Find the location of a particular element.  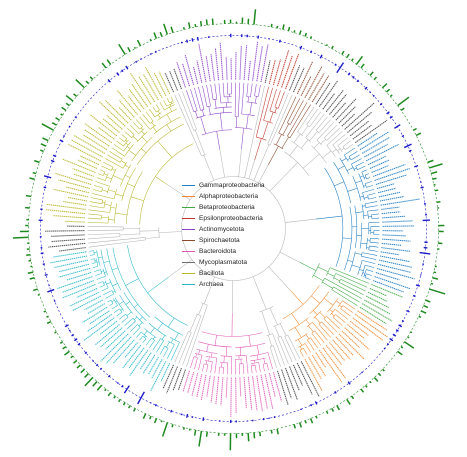

tree-root-ring is located at coordinates (233, 228).